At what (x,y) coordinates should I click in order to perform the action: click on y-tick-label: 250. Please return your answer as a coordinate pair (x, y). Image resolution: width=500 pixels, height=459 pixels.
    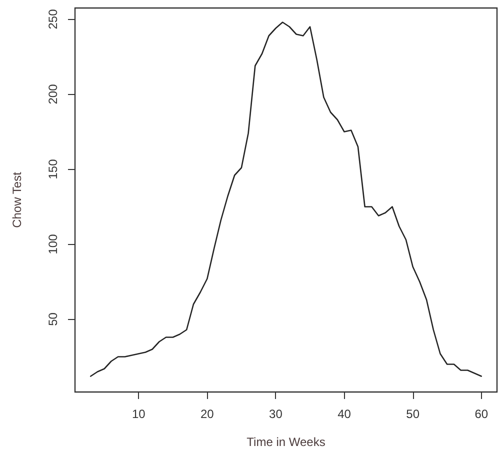
    Looking at the image, I should click on (53, 19).